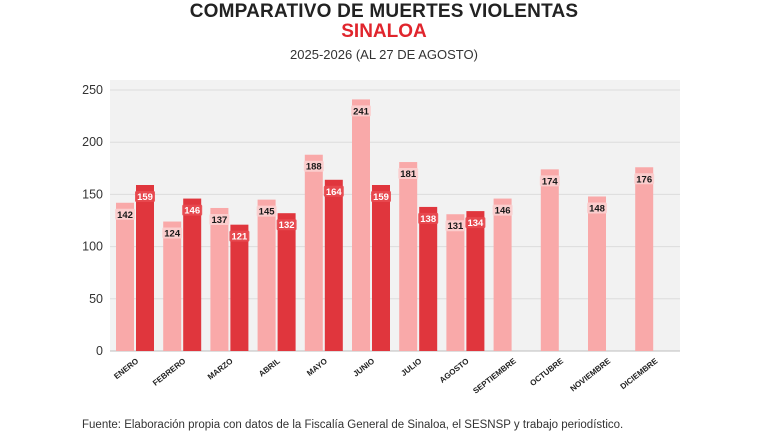  Describe the element at coordinates (384, 11) in the screenshot. I see `chart-title: COMPARATIVO DE MUERTES VIOLENTAS` at that location.